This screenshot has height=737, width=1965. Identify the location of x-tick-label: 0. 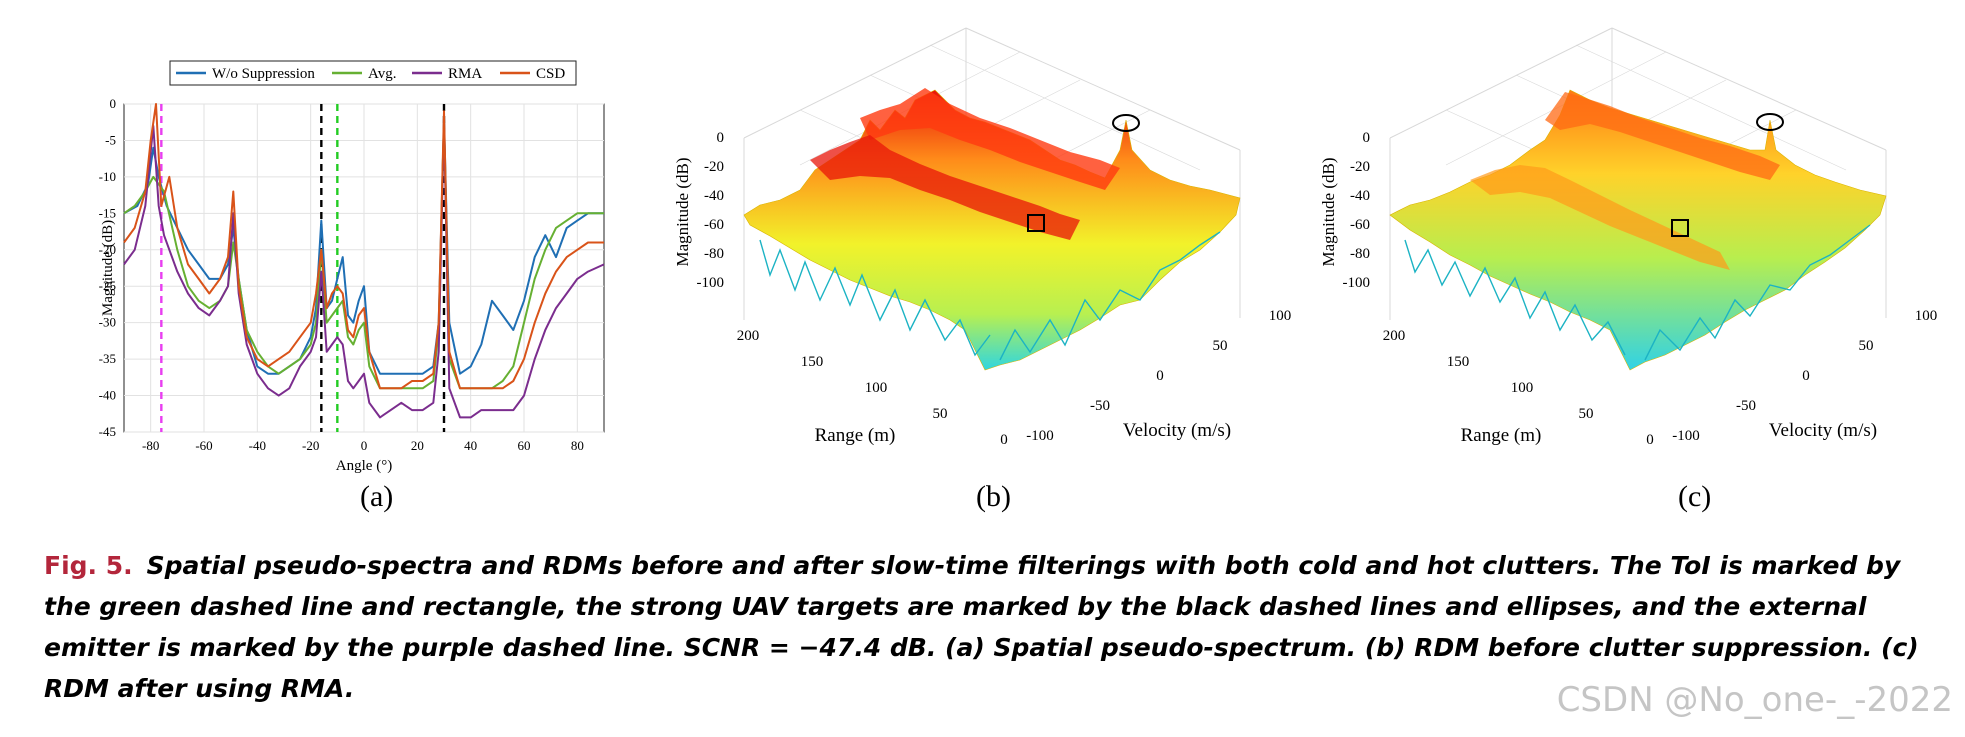
(364, 445).